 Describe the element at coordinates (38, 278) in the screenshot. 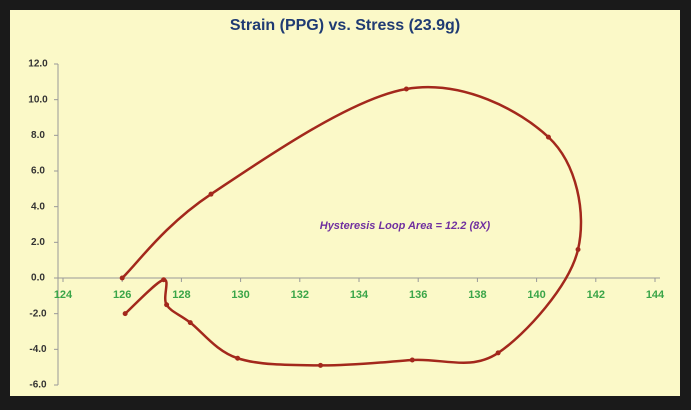

I see `y-tick-label: 0.0` at that location.